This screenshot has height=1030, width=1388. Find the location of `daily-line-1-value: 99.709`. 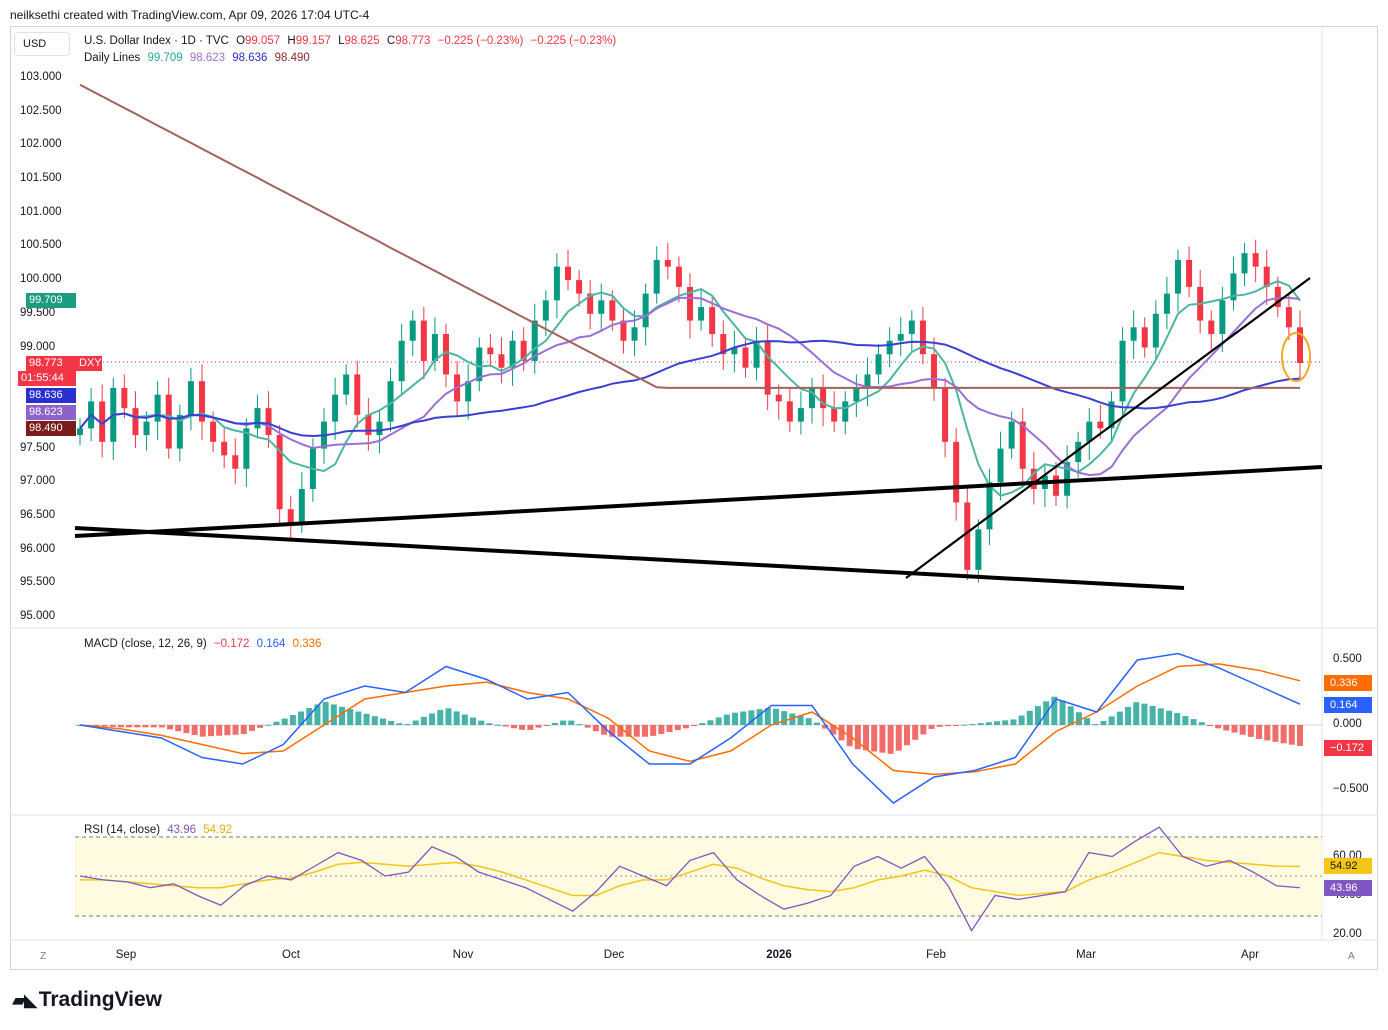

daily-line-1-value: 99.709 is located at coordinates (165, 58).